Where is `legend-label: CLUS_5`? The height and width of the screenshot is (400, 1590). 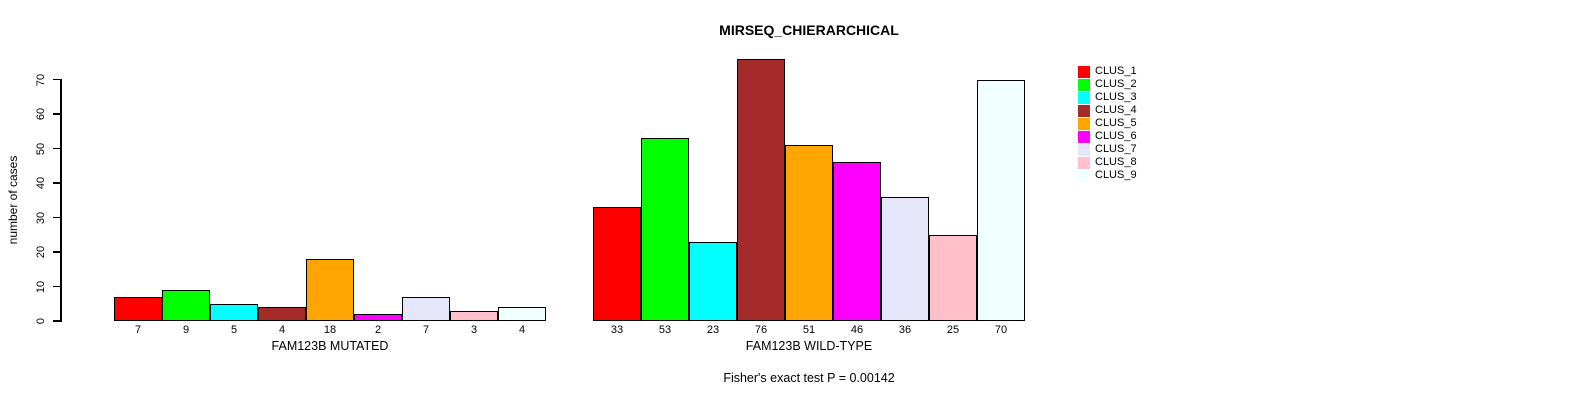 legend-label: CLUS_5 is located at coordinates (1116, 123).